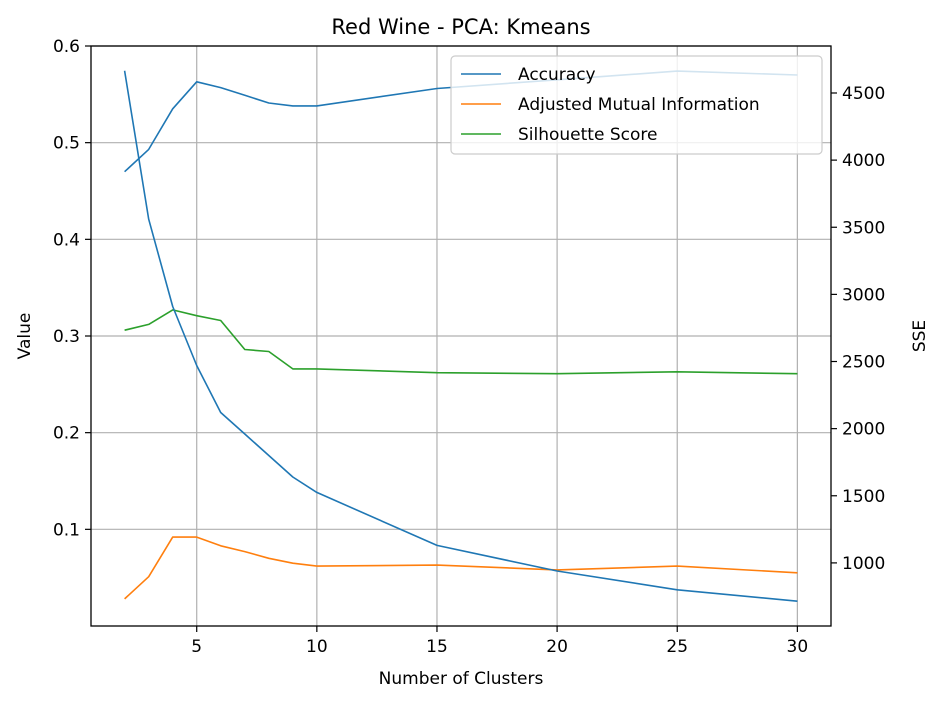 The image size is (943, 704). I want to click on y2-axis-label: SSE, so click(920, 336).